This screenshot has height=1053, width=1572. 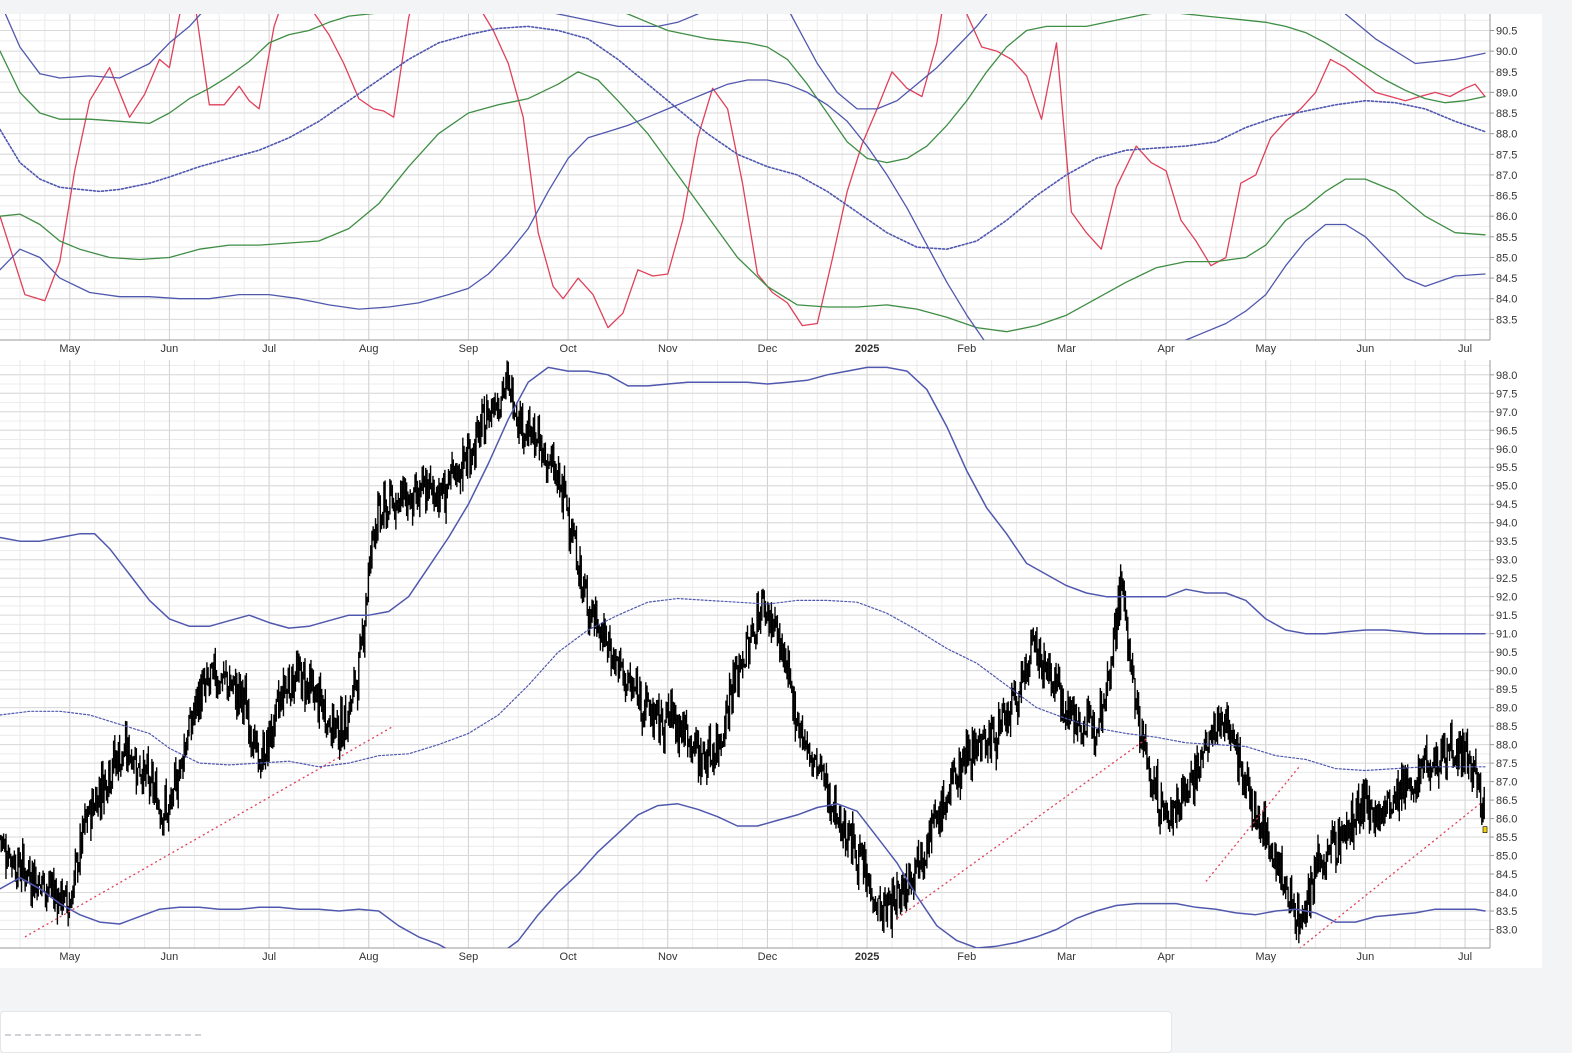 What do you see at coordinates (586, 1032) in the screenshot?
I see `info-card` at bounding box center [586, 1032].